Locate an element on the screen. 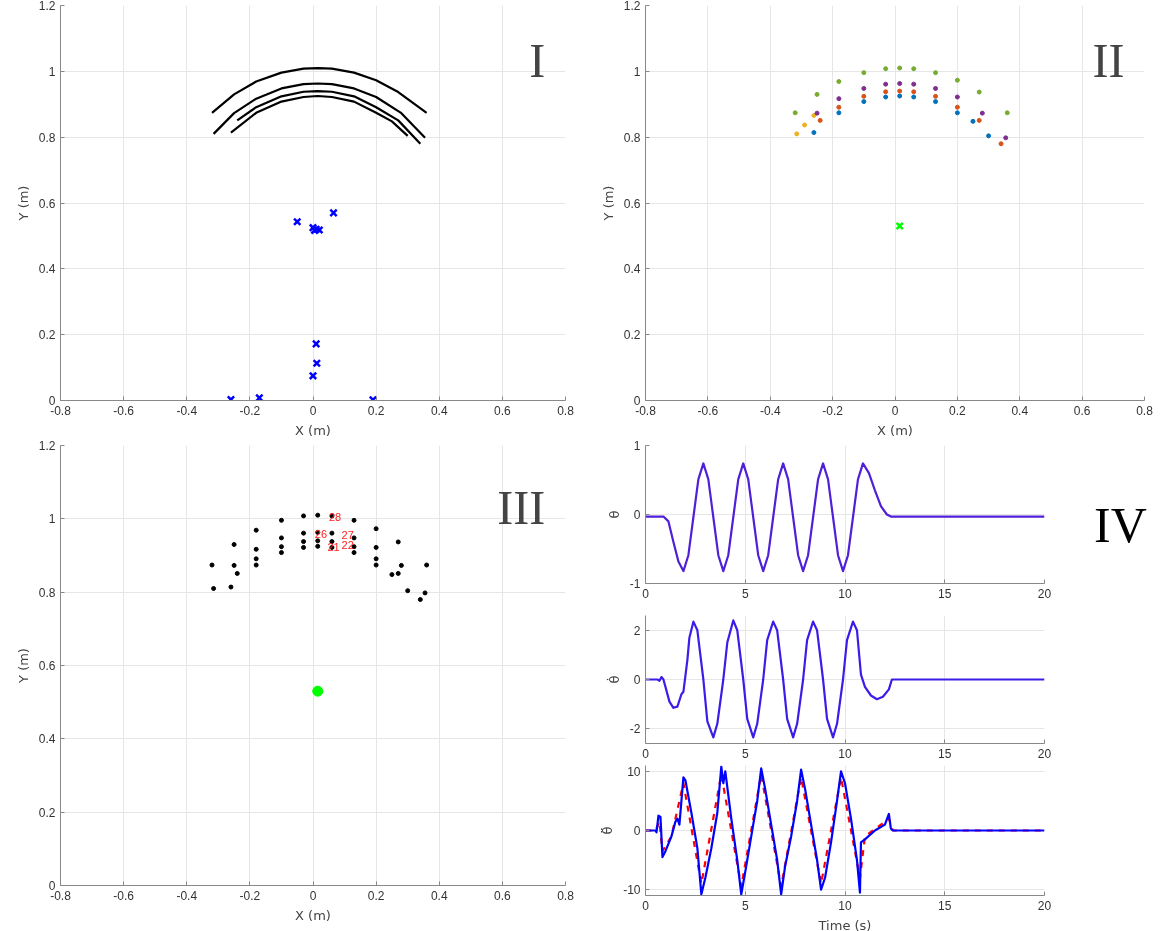 The width and height of the screenshot is (1169, 931). annotation: I is located at coordinates (537, 61).